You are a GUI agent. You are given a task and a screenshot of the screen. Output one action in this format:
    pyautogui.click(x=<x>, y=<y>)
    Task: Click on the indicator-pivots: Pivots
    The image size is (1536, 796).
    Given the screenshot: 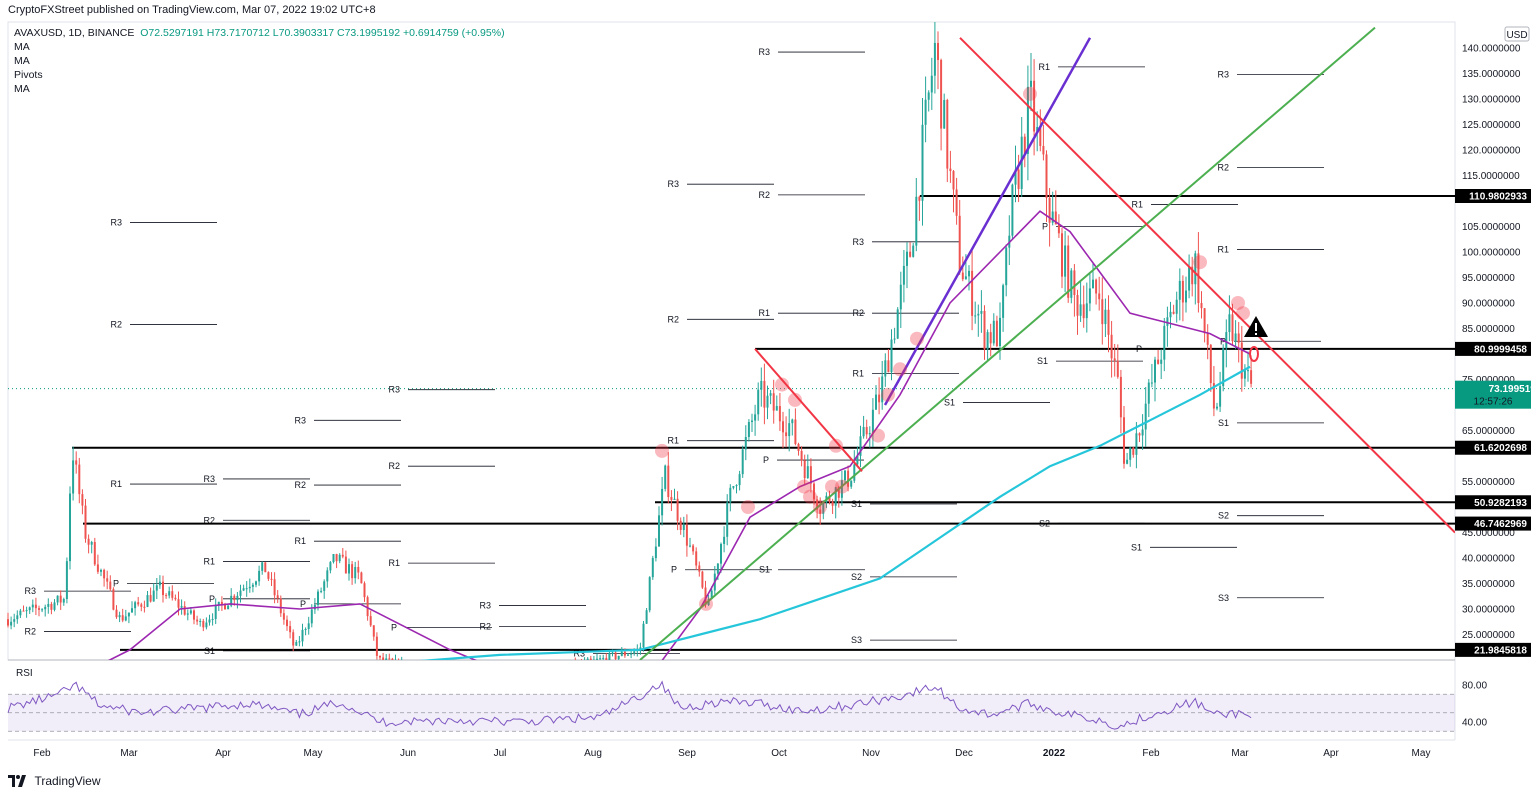 What is the action you would take?
    pyautogui.click(x=28, y=75)
    